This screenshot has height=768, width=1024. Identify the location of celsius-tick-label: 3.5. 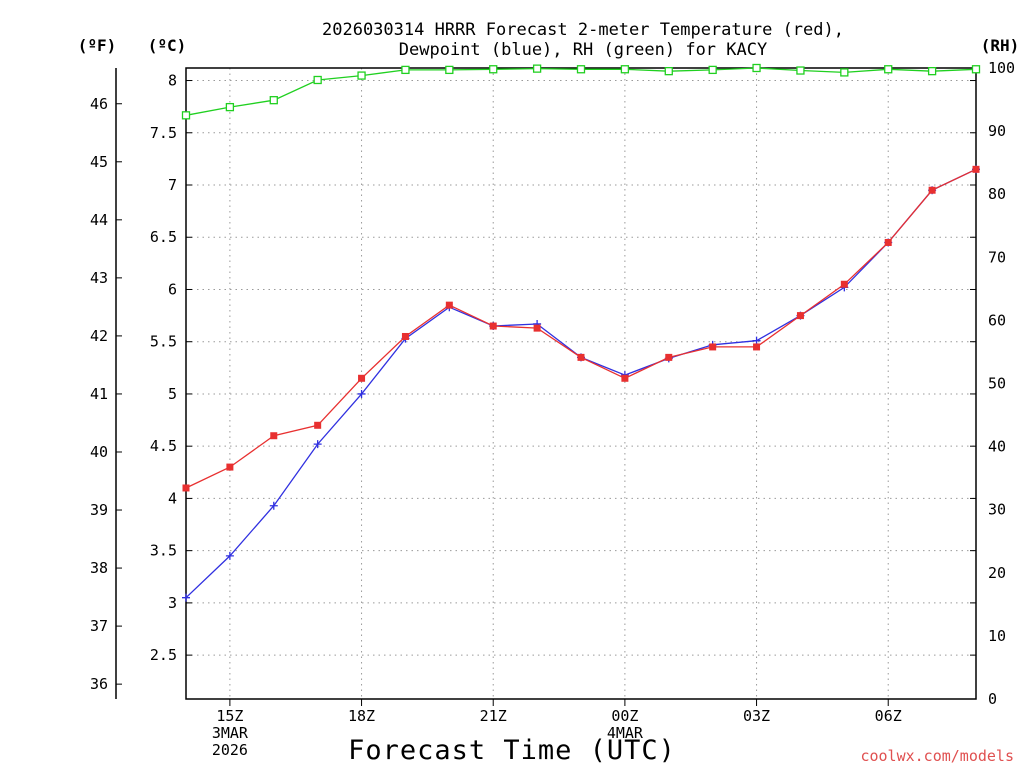
(163, 551).